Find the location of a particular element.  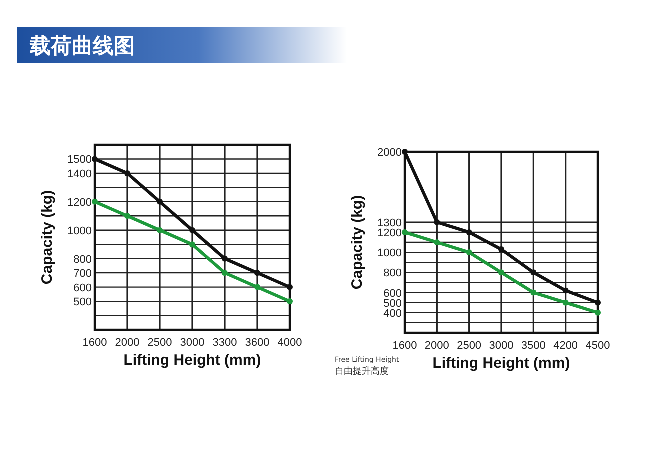

x-tick-label: 4500 is located at coordinates (598, 346).